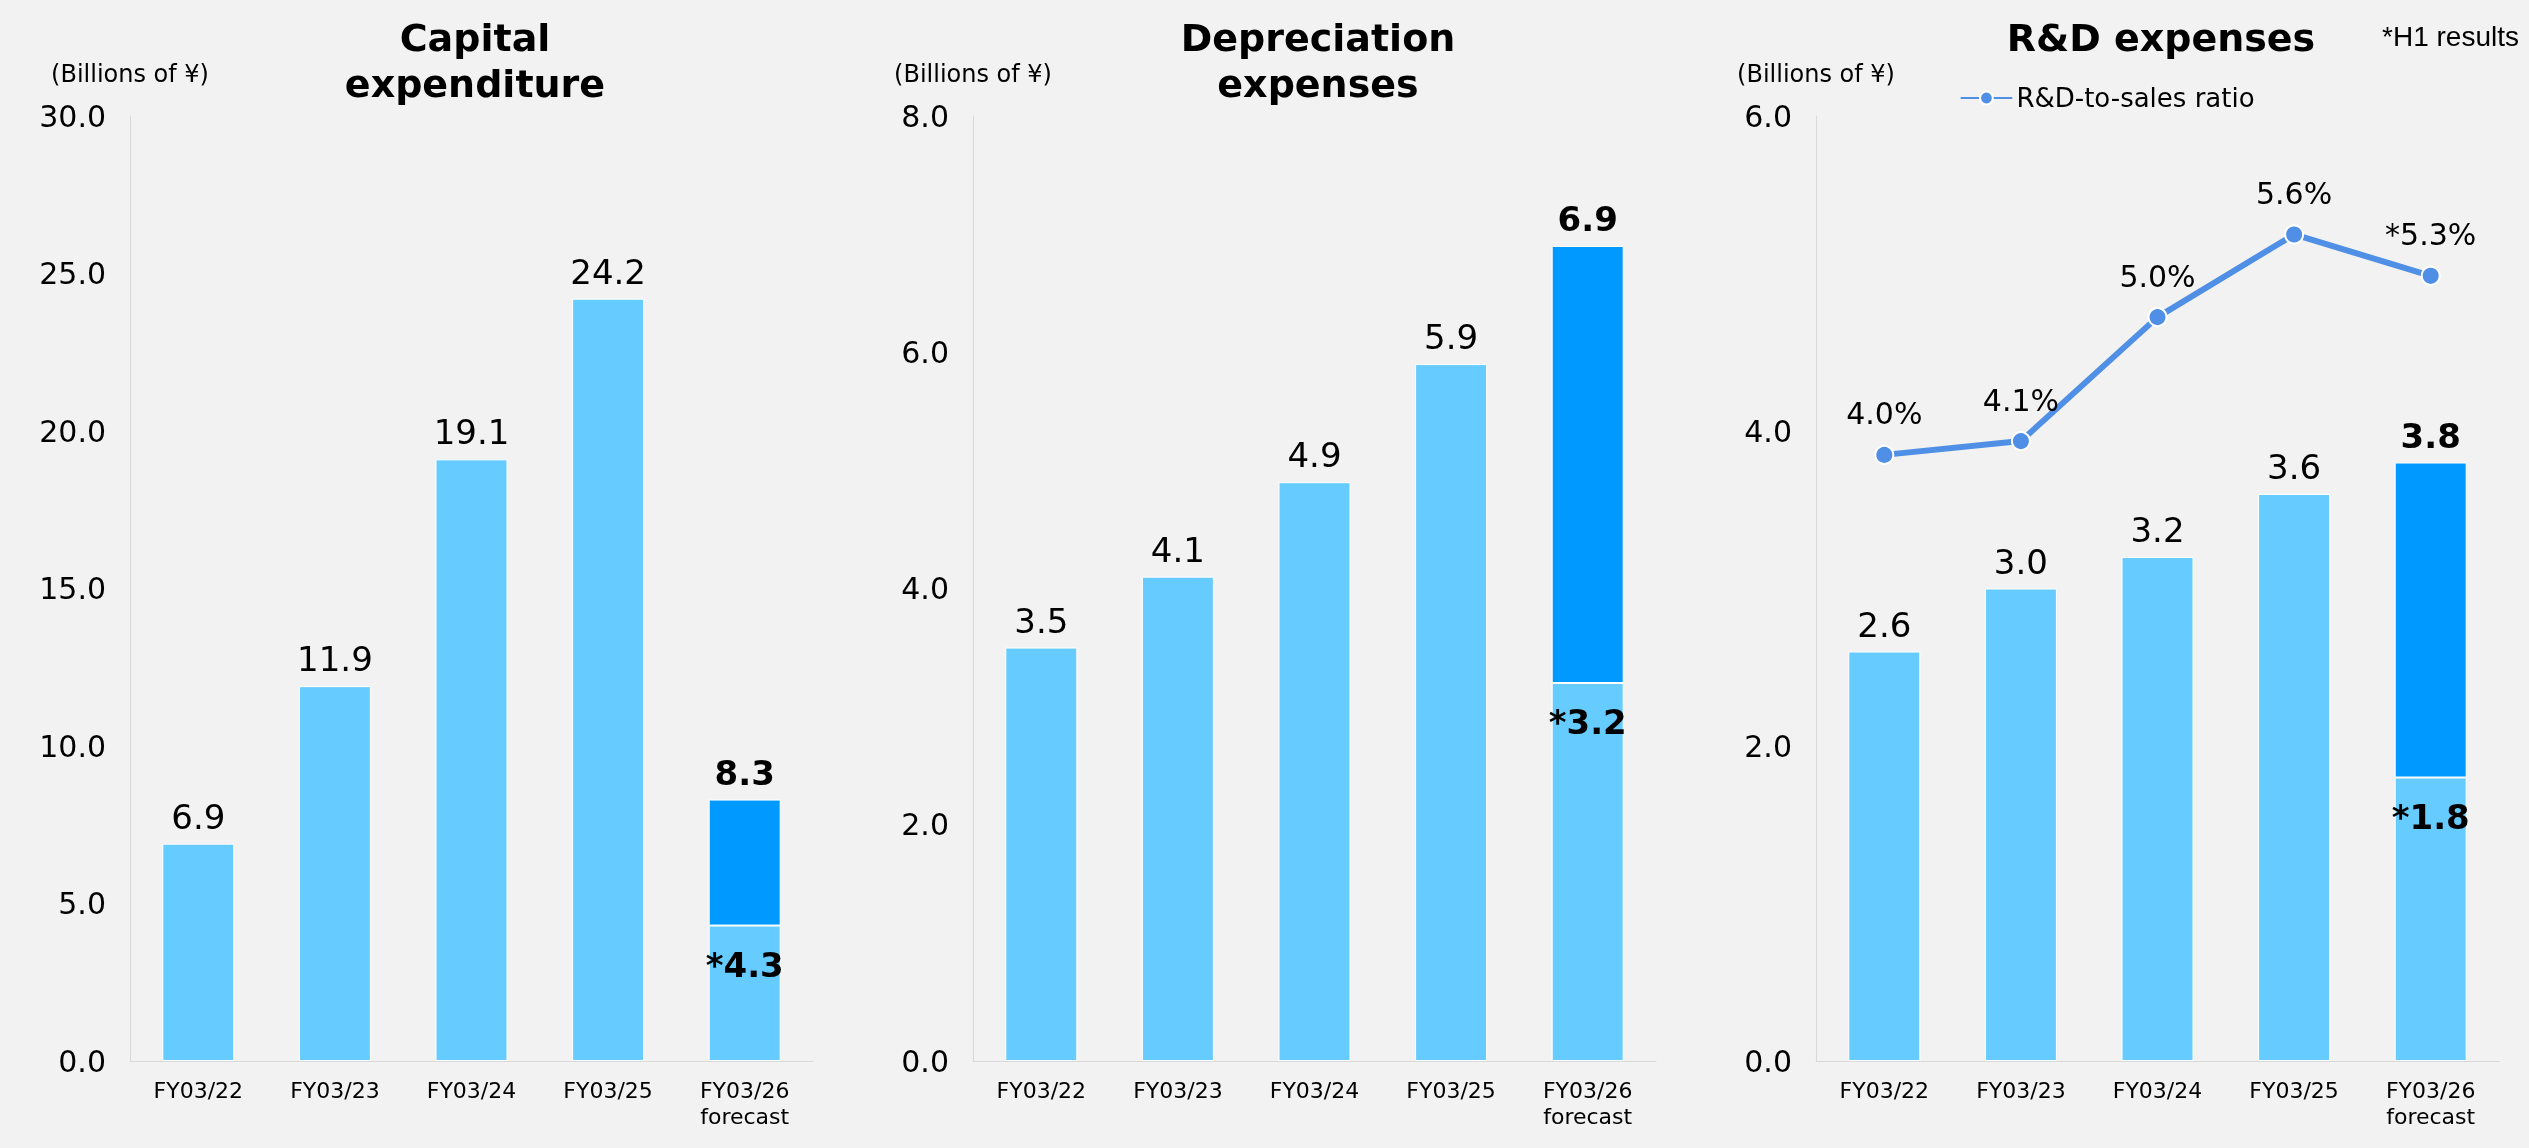  Describe the element at coordinates (1318, 61) in the screenshot. I see `chart-title: Depreciation expenses` at that location.